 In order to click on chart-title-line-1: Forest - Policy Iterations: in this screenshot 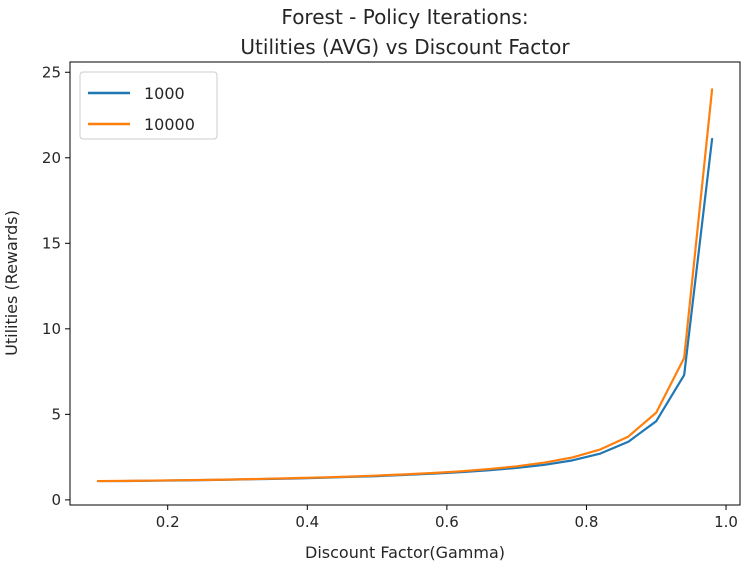, I will do `click(404, 17)`.